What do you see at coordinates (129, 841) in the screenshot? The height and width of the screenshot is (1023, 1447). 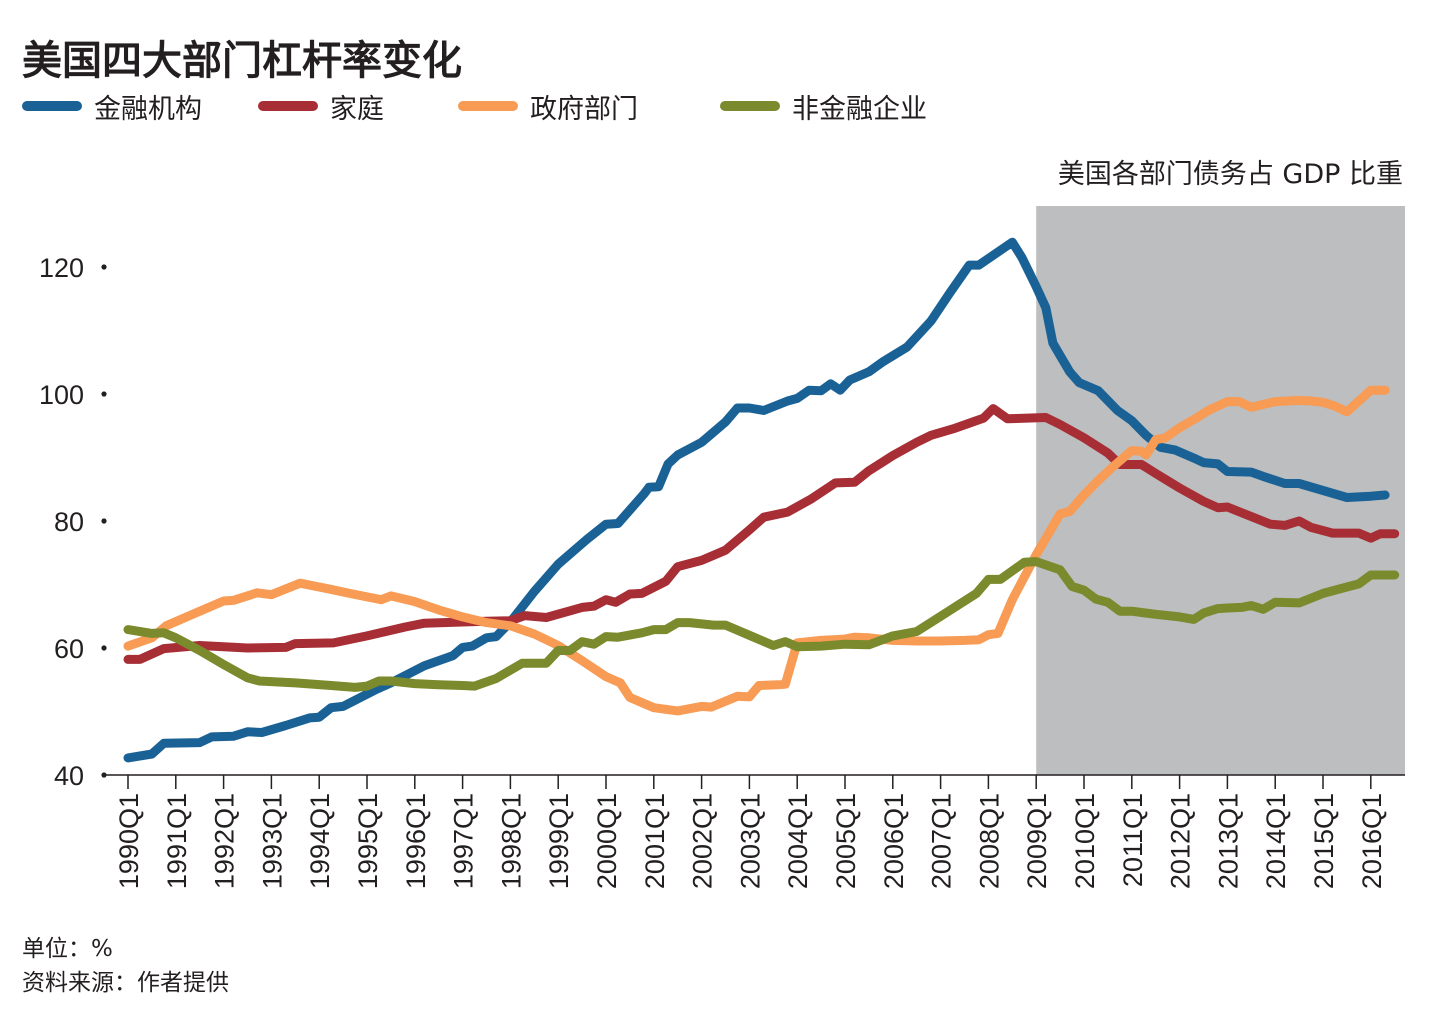 I see `x-tick-label: 1990Q1` at bounding box center [129, 841].